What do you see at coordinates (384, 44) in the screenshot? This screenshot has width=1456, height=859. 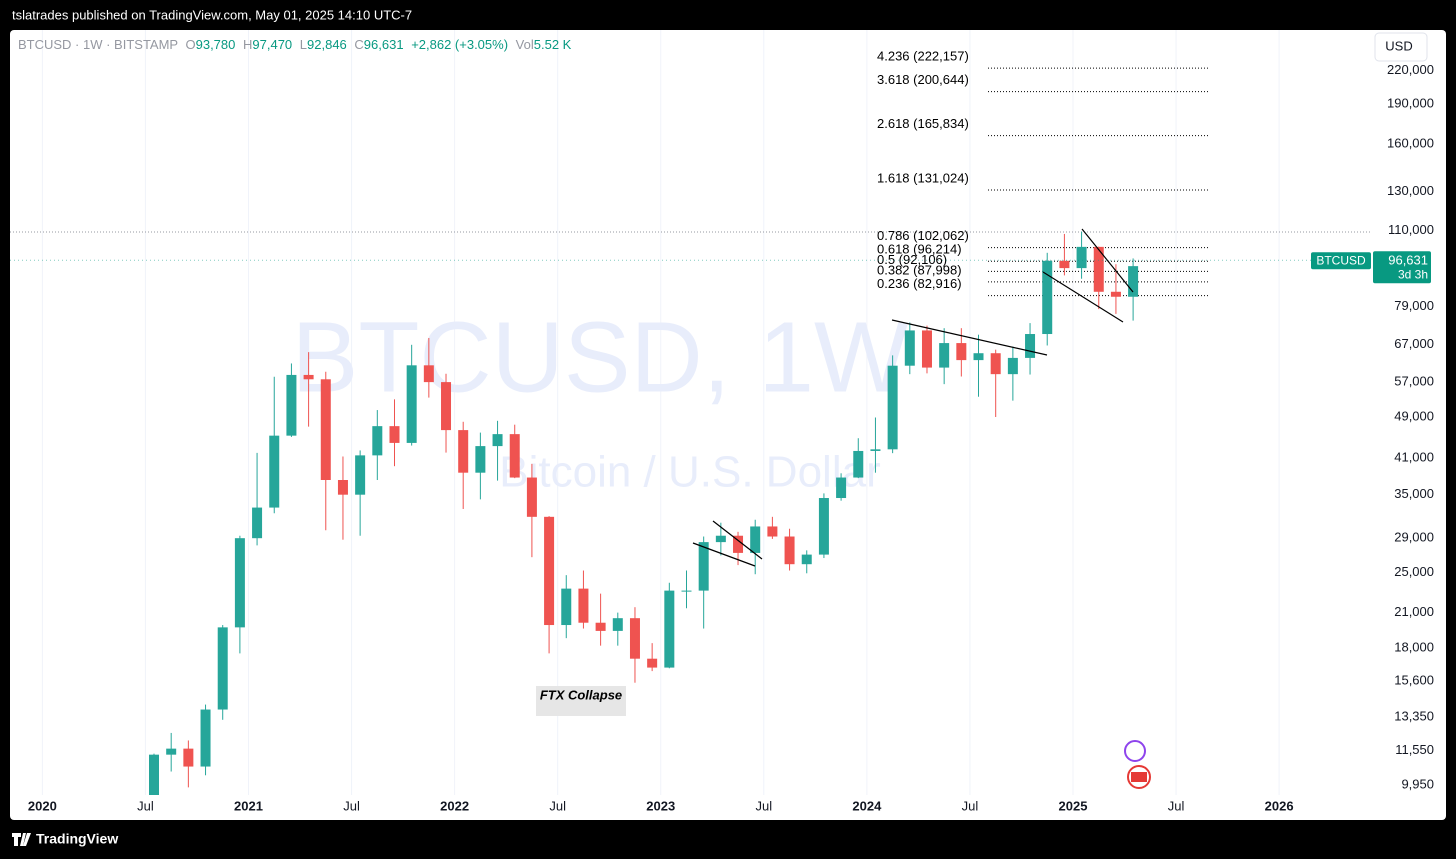 I see `legend-value: 96,631` at bounding box center [384, 44].